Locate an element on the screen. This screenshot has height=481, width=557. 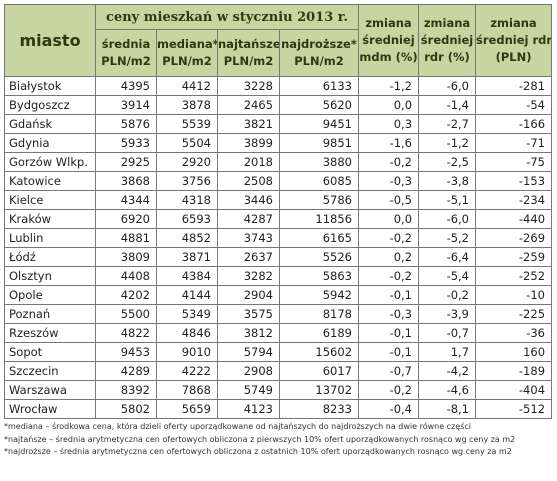
header-most-expensive: najdroższe* PLN/m2 is located at coordinates (319, 53).